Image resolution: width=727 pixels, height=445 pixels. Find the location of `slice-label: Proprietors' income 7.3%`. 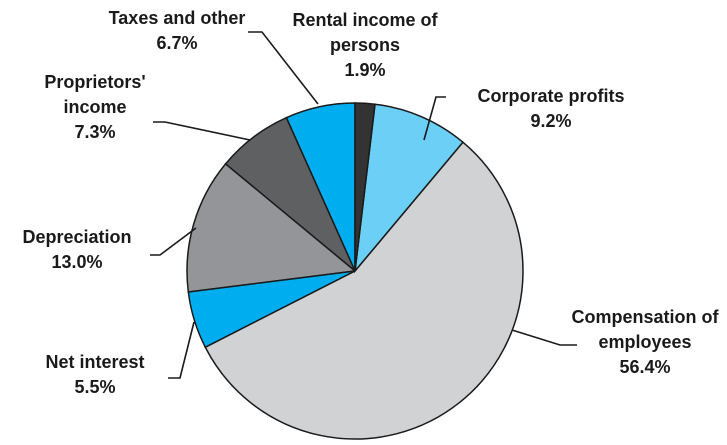

slice-label: Proprietors' income 7.3% is located at coordinates (95, 107).